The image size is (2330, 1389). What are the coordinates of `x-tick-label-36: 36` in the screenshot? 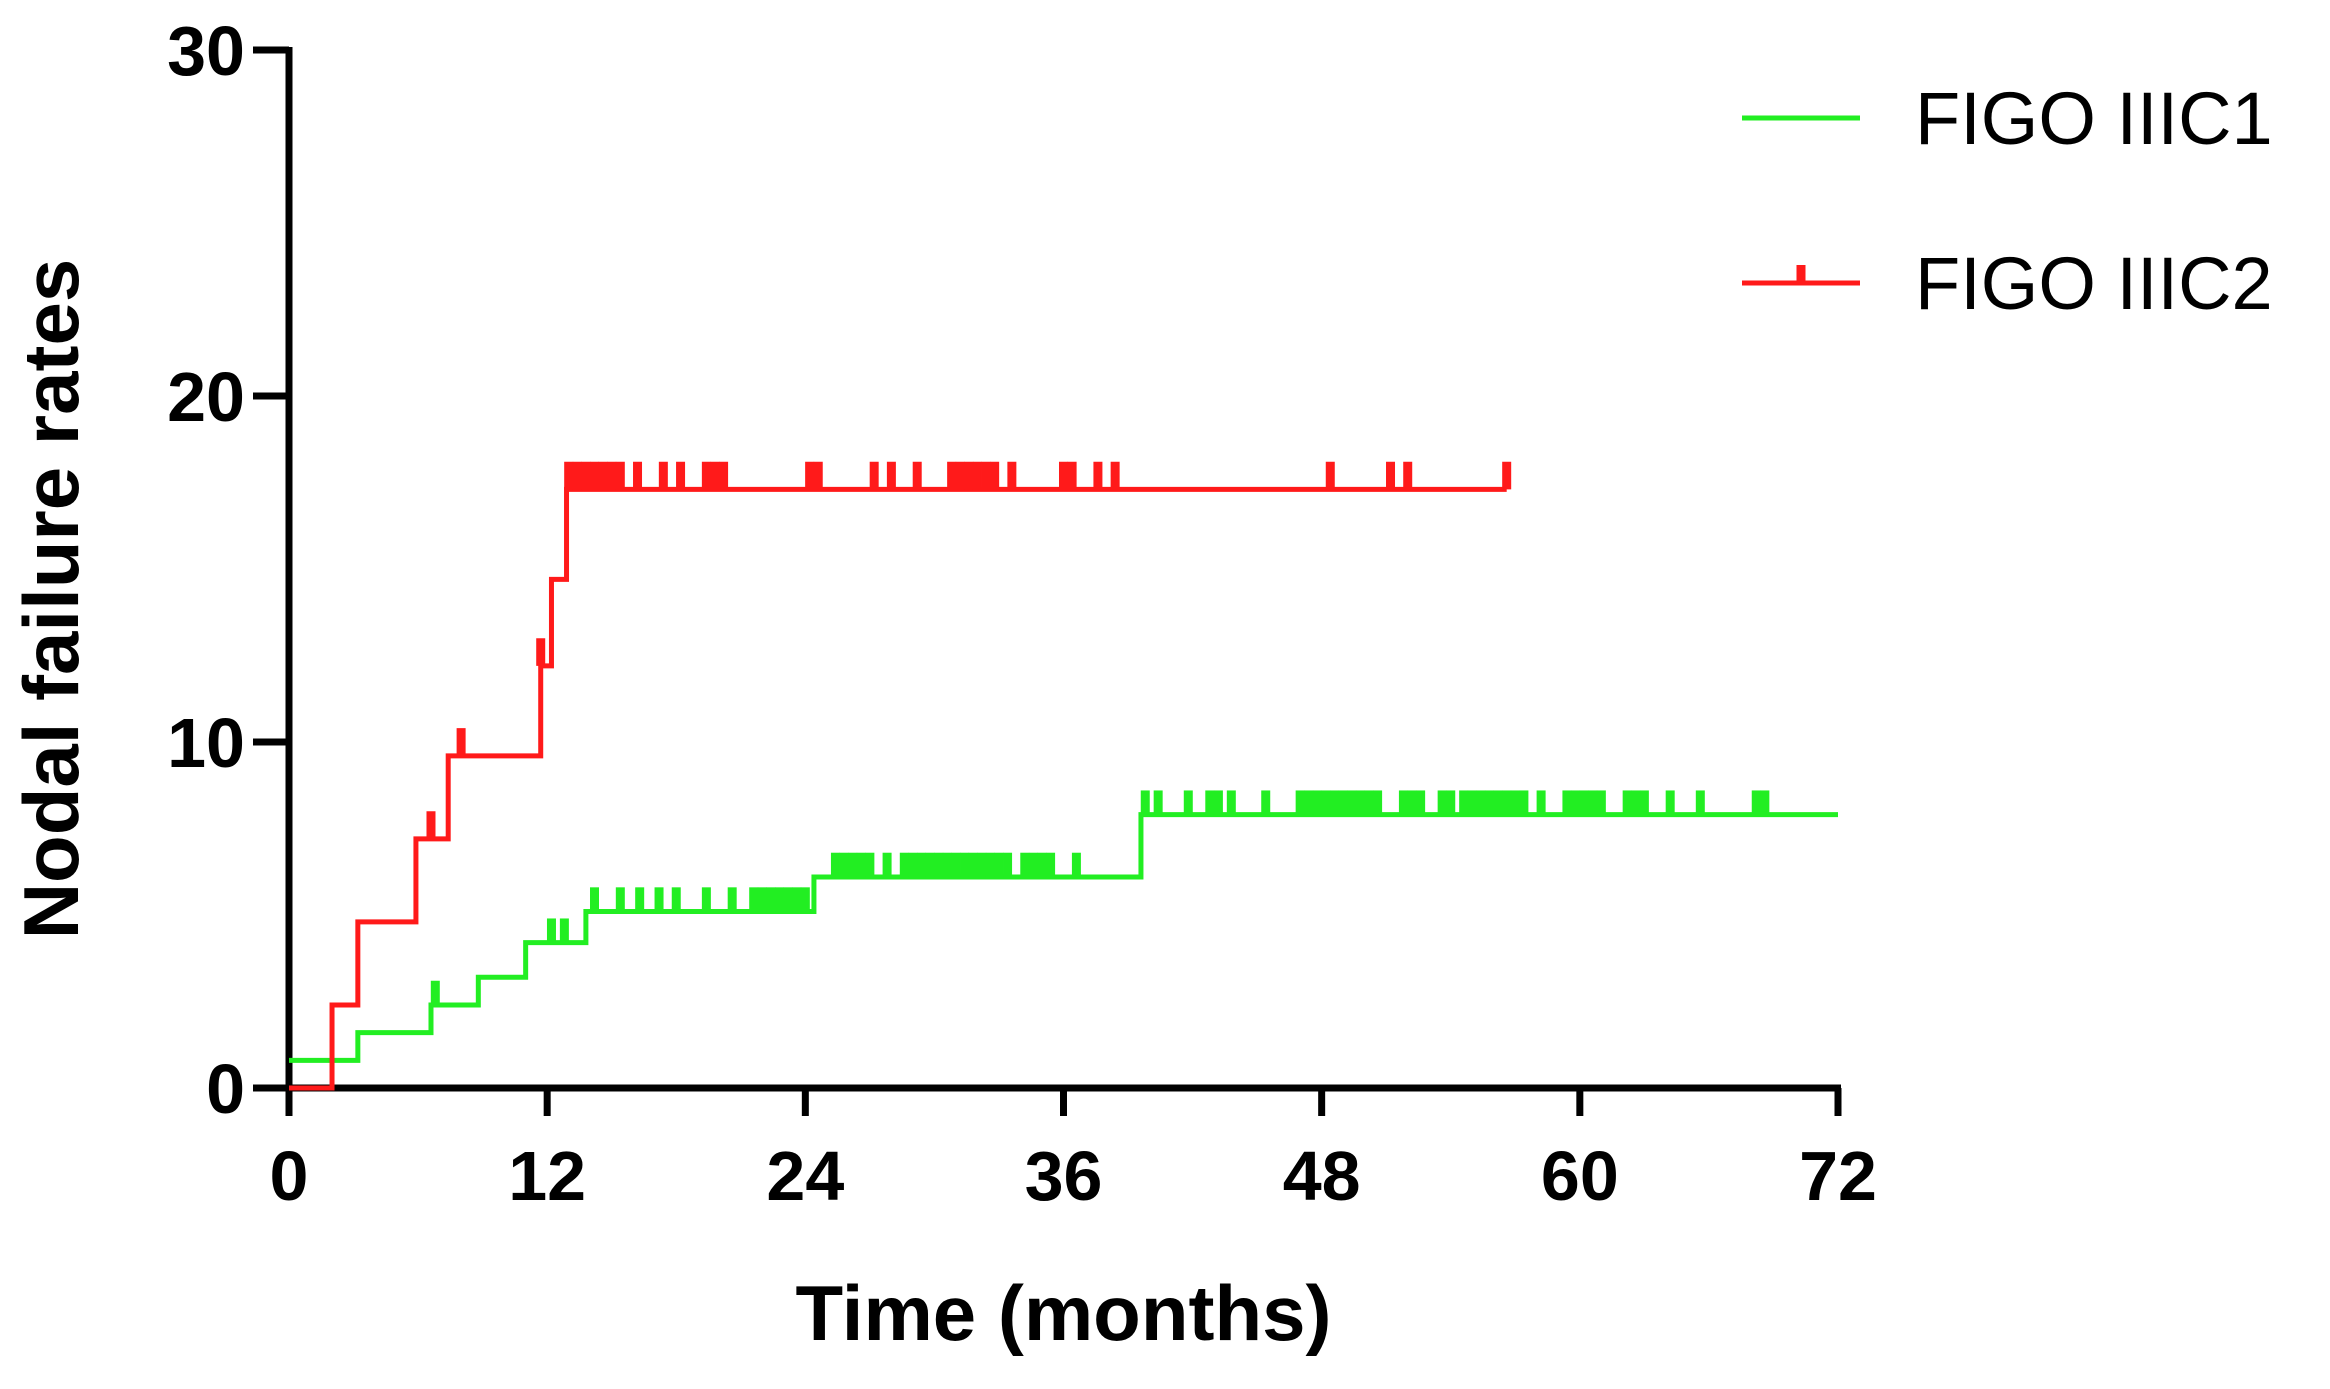 It's located at (1064, 1176).